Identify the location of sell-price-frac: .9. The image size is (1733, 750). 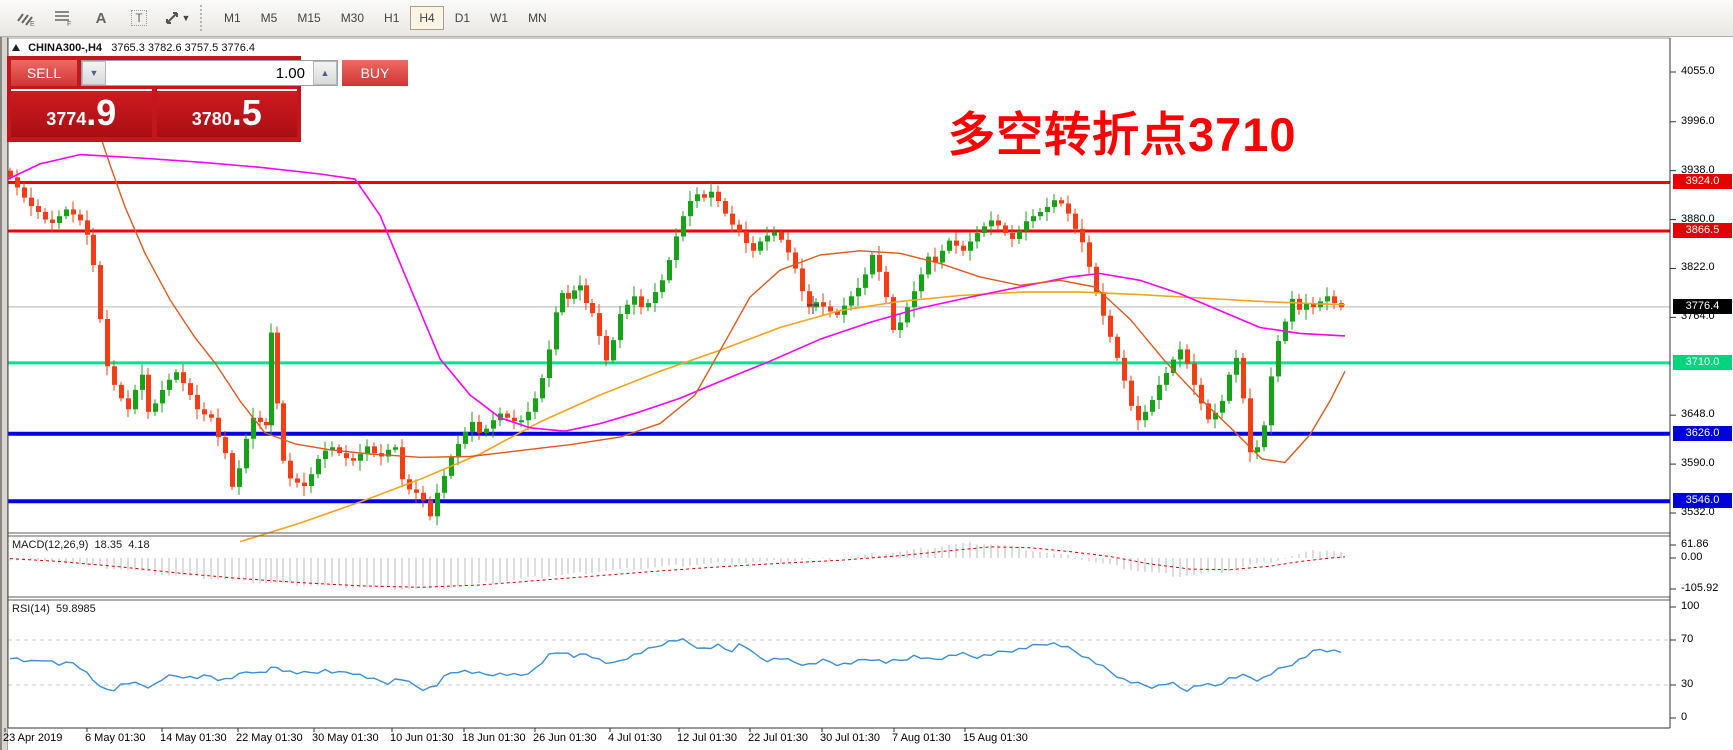
(101, 112).